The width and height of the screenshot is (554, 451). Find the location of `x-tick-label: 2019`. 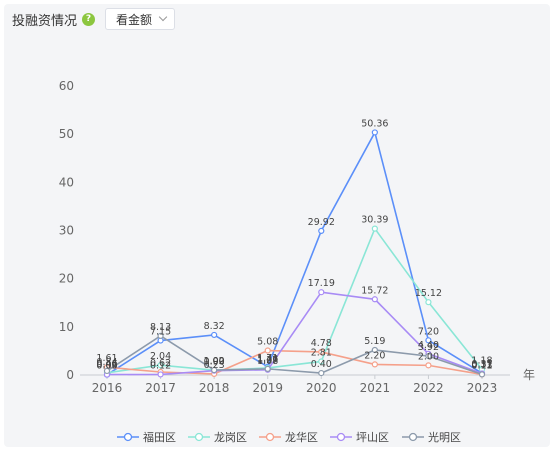

x-tick-label: 2019 is located at coordinates (267, 388).